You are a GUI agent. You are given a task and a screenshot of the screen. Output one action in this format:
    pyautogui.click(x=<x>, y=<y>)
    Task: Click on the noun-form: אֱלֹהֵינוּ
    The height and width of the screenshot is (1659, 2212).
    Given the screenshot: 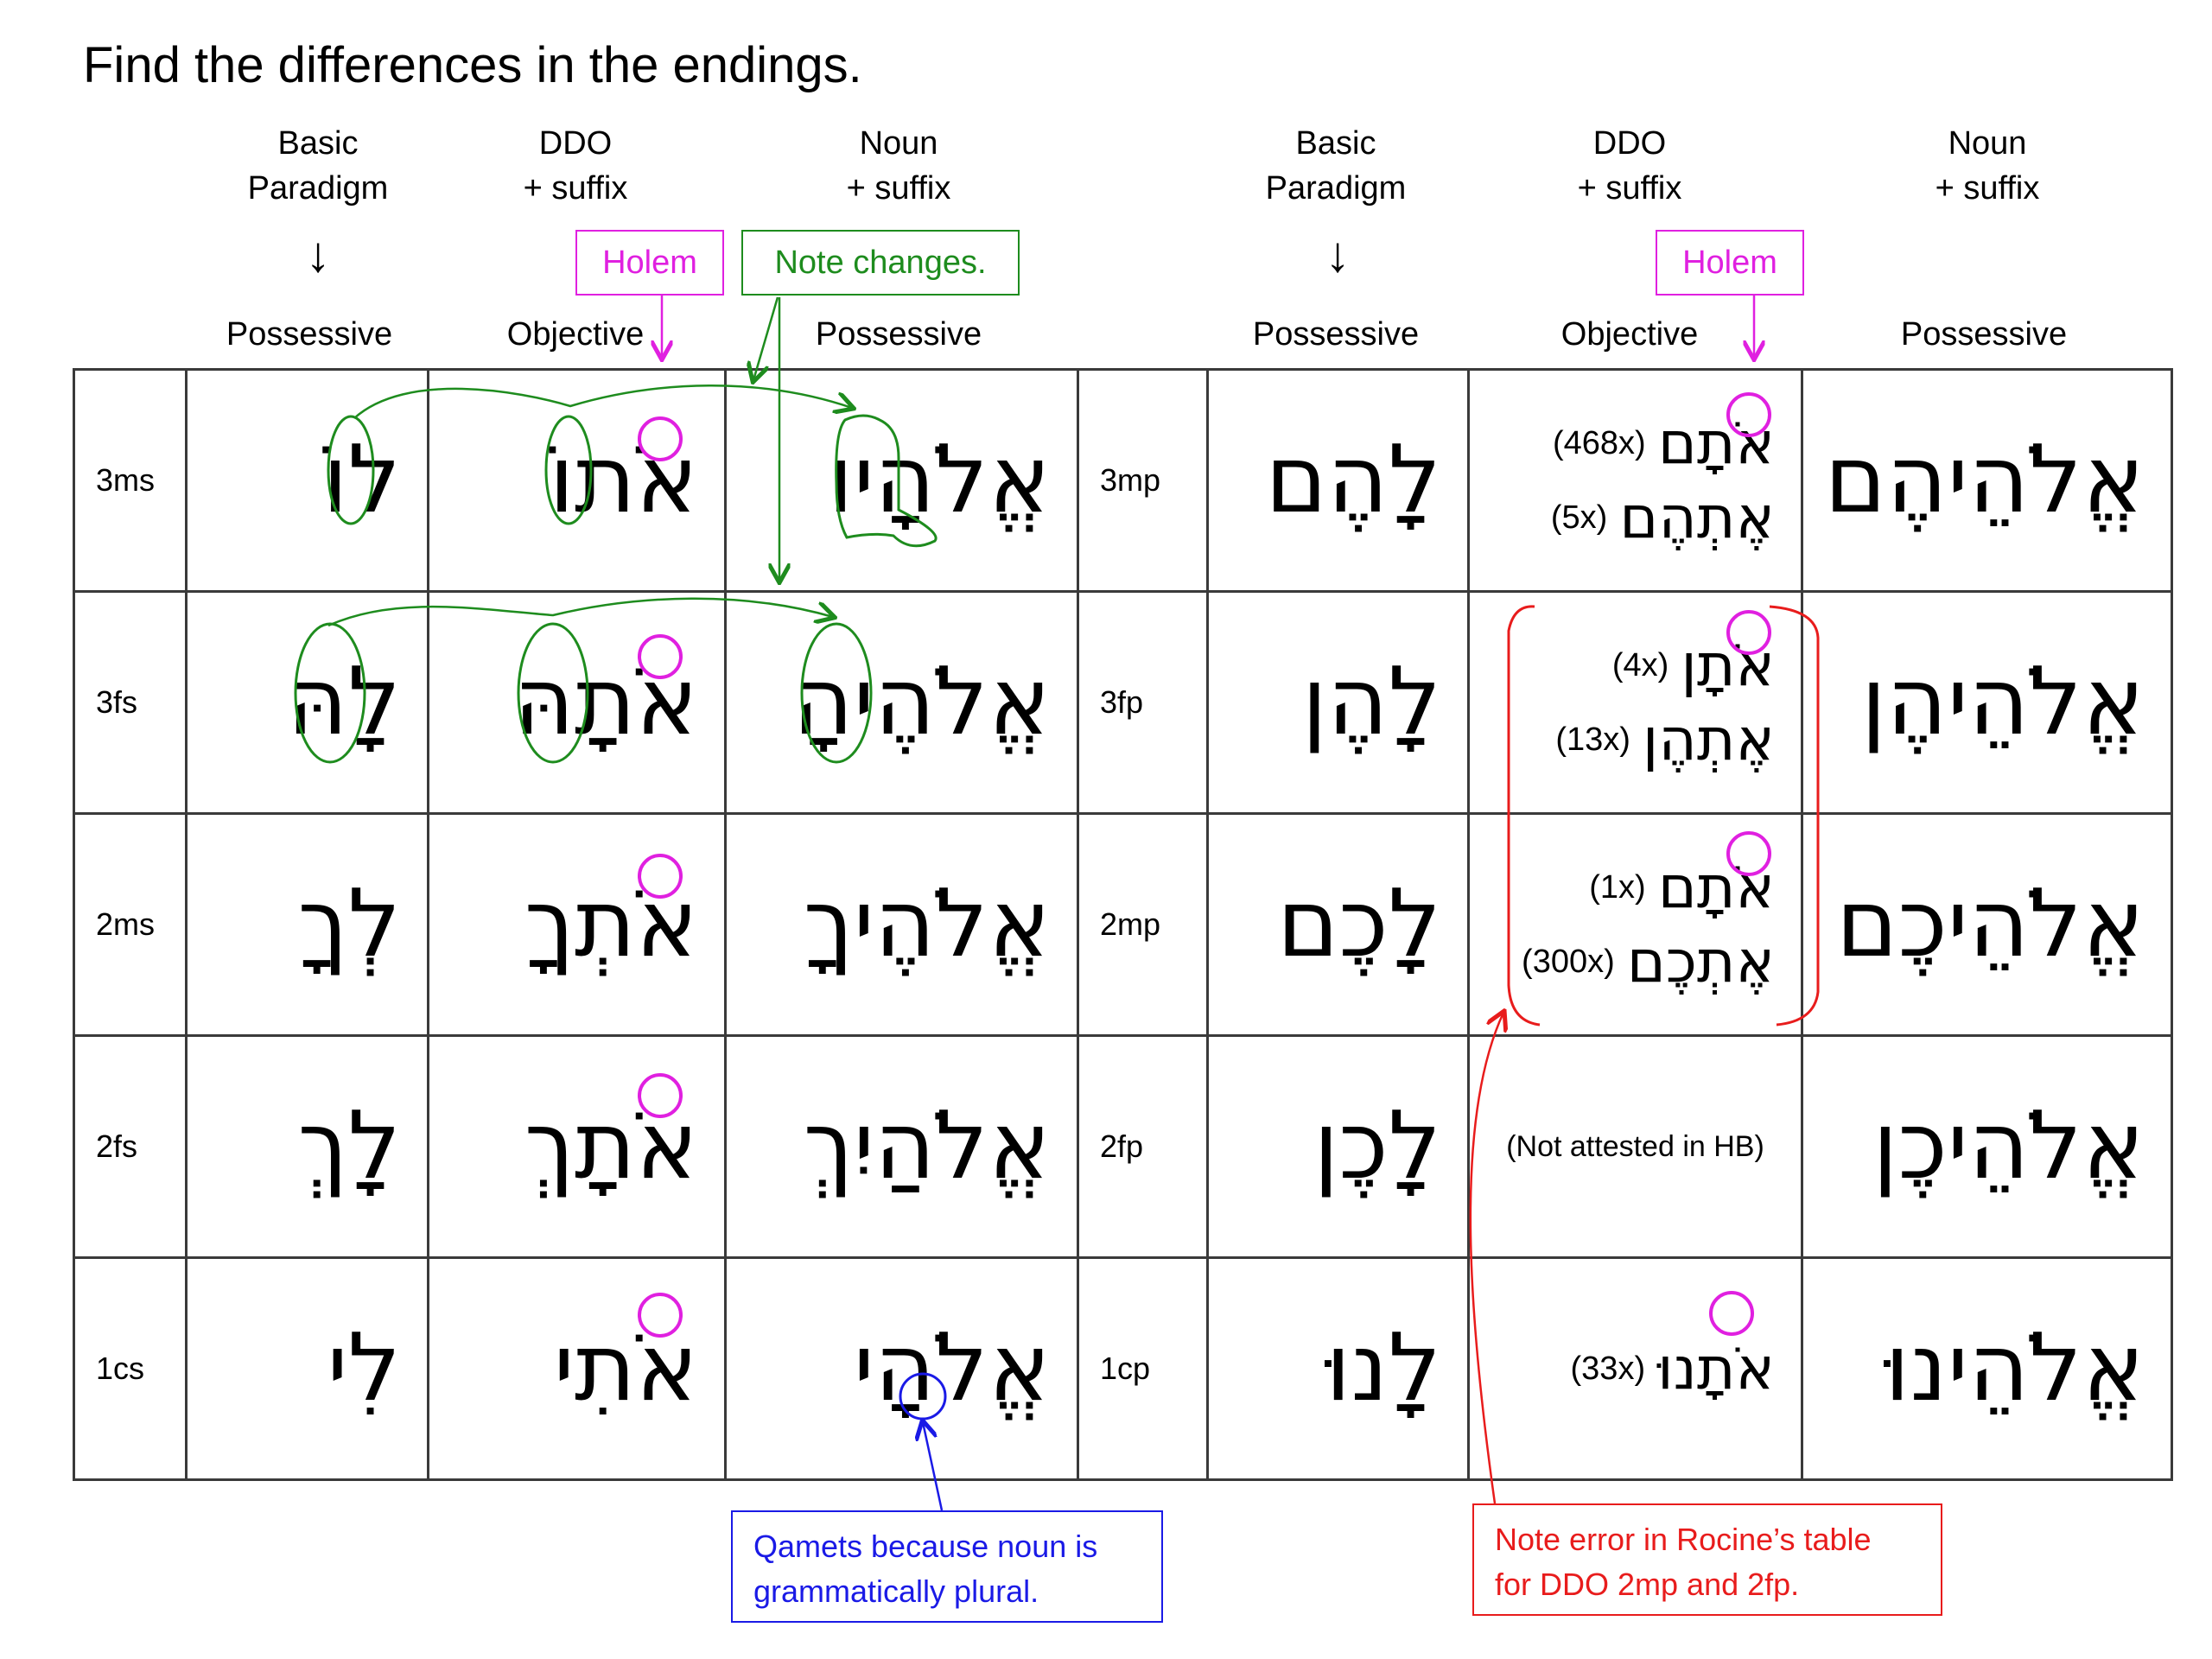 What is the action you would take?
    pyautogui.click(x=1987, y=1368)
    